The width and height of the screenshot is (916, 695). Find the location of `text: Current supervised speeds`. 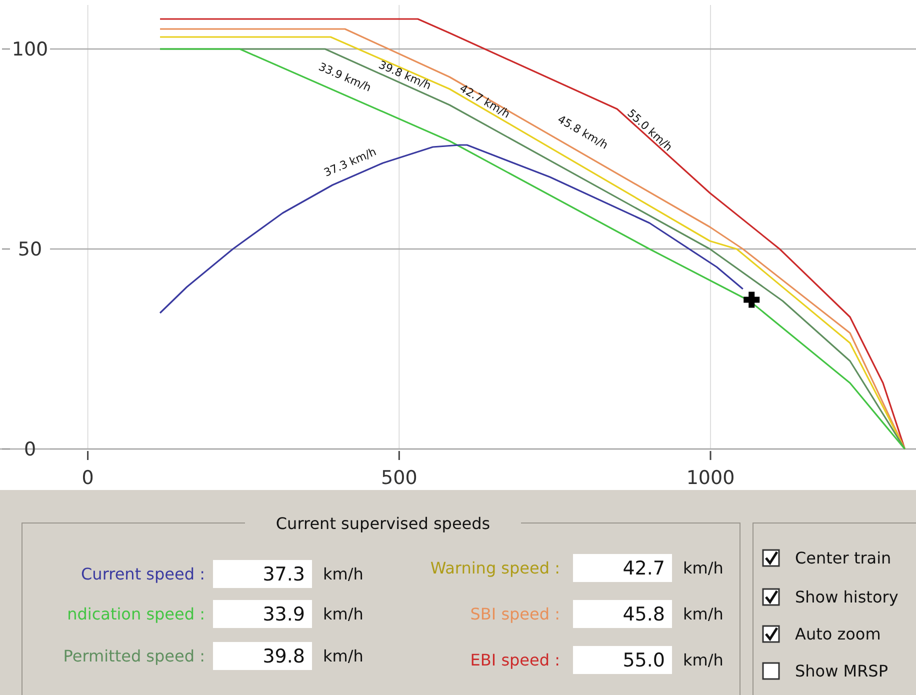

text: Current supervised speeds is located at coordinates (383, 523).